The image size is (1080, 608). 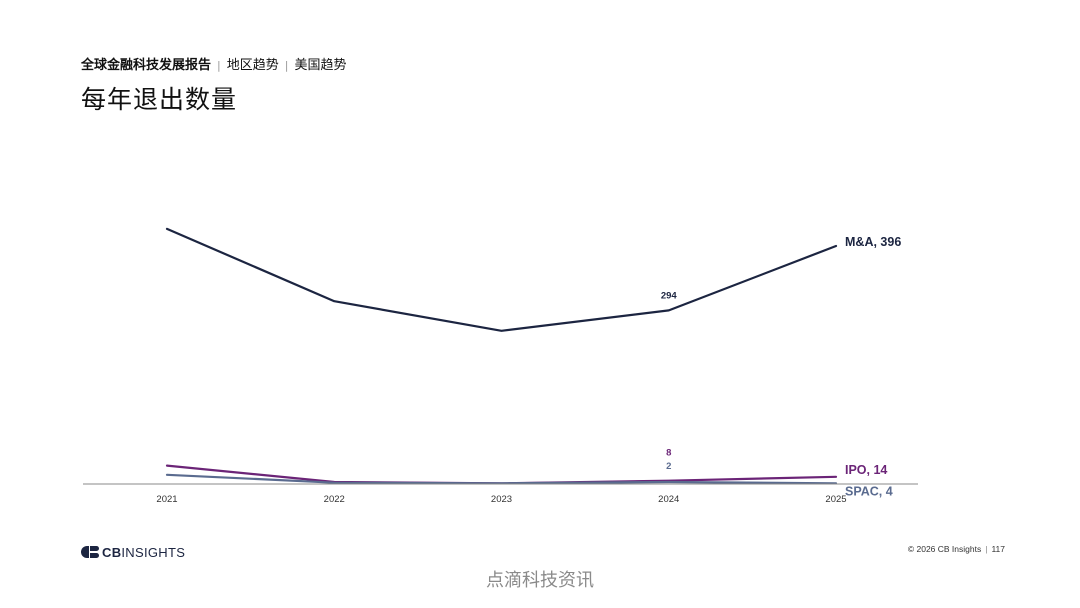 I want to click on logo-prefix: CB, so click(x=112, y=552).